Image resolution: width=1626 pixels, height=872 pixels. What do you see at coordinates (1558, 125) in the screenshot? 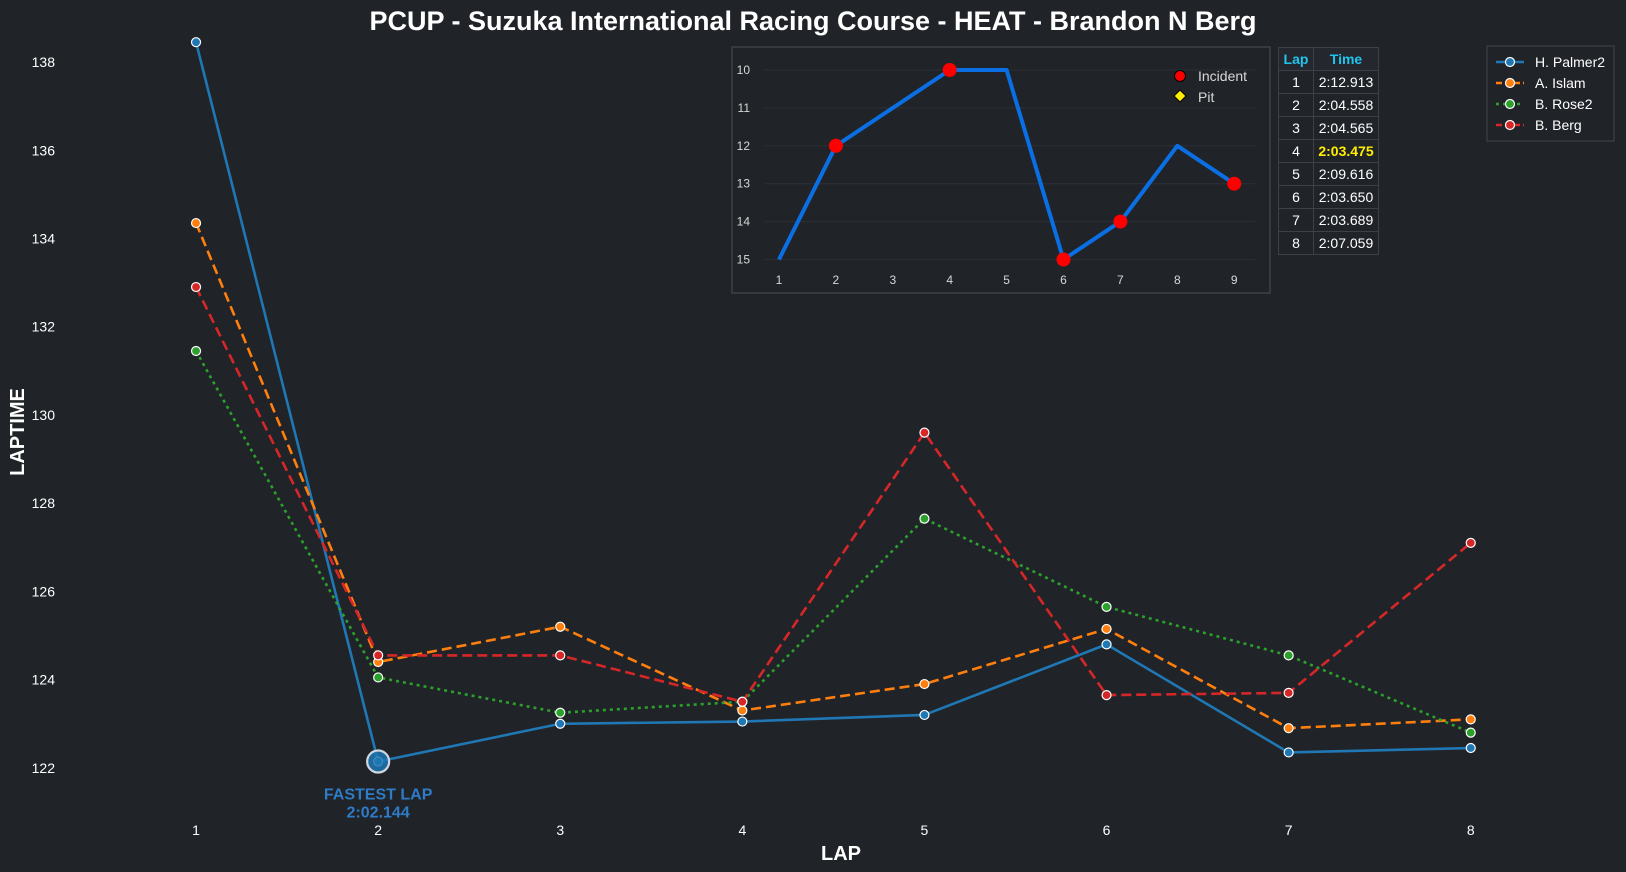
I see `legend-label: B. Berg` at bounding box center [1558, 125].